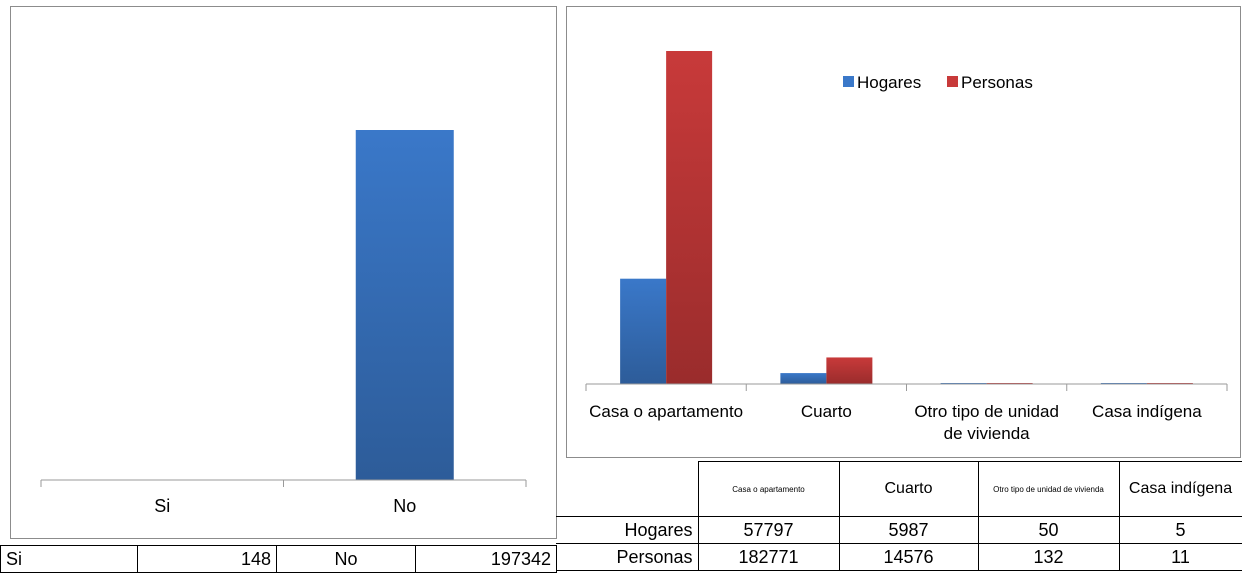 This screenshot has width=1242, height=573. I want to click on x-tick-label: Casa indígena, so click(1147, 411).